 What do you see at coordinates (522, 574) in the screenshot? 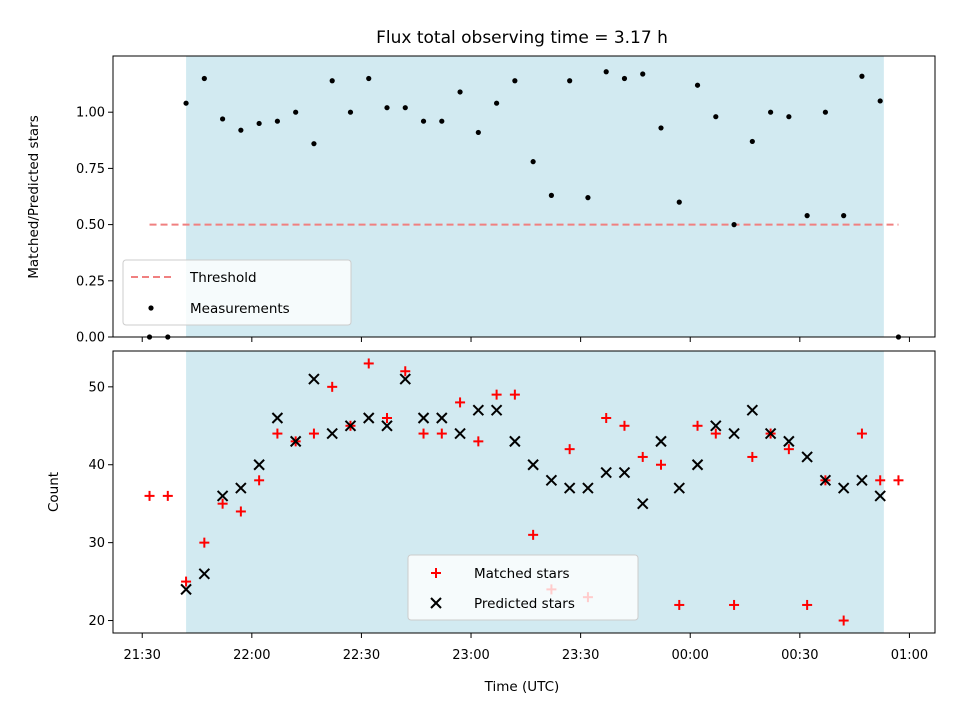
I see `legend-matched-label: Matched stars` at bounding box center [522, 574].